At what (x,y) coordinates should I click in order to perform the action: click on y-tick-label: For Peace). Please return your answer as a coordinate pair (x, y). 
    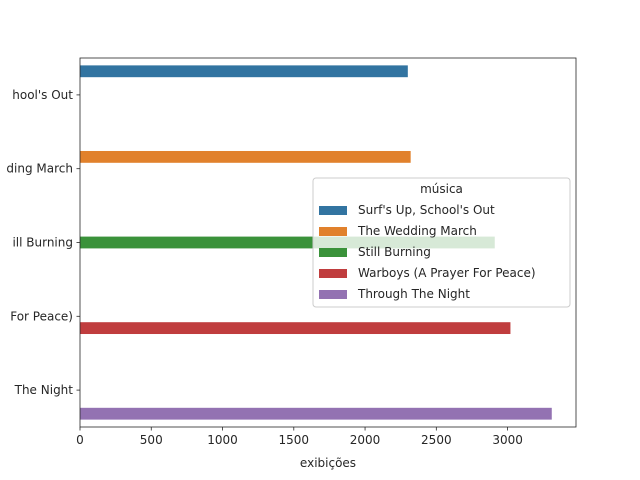
    Looking at the image, I should click on (41, 316).